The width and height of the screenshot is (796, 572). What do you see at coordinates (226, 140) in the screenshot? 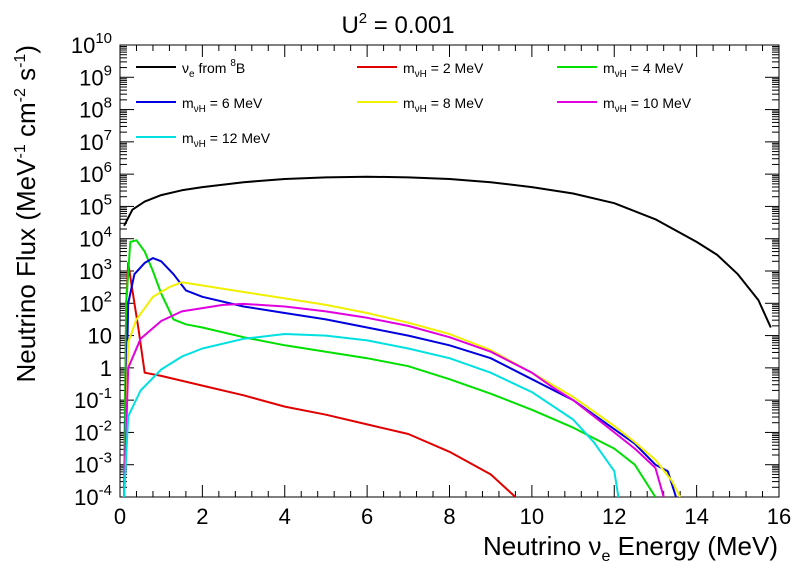
I see `legend-label: mνH = 12 MeV` at bounding box center [226, 140].